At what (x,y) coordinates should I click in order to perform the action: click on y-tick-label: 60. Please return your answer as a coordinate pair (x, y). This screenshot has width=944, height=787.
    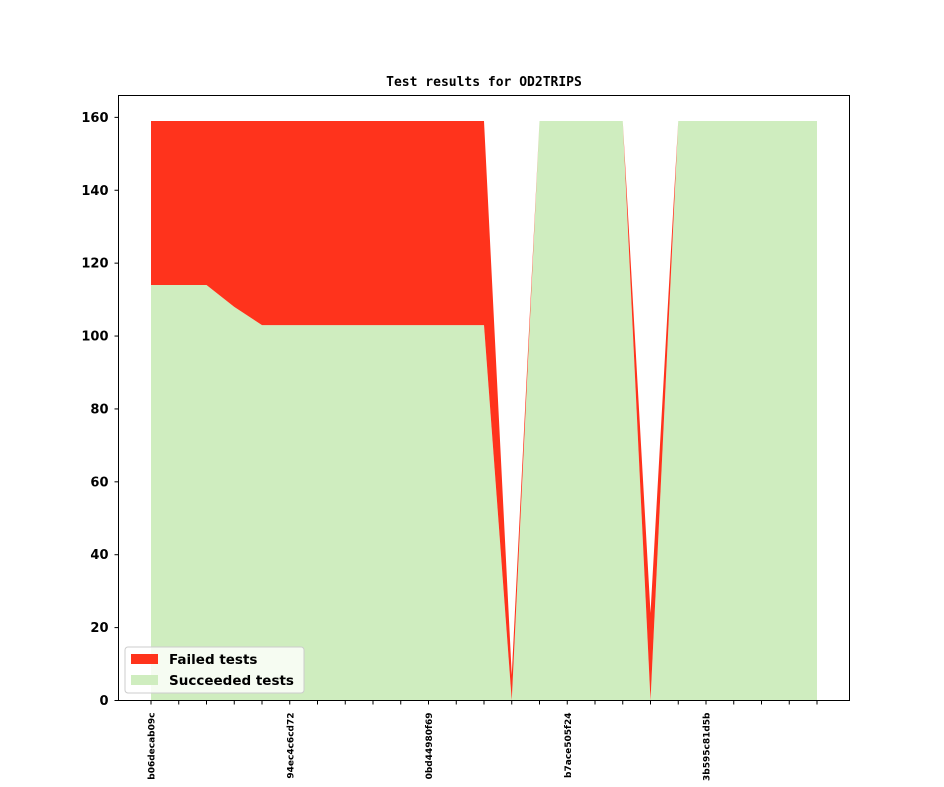
    Looking at the image, I should click on (99, 482).